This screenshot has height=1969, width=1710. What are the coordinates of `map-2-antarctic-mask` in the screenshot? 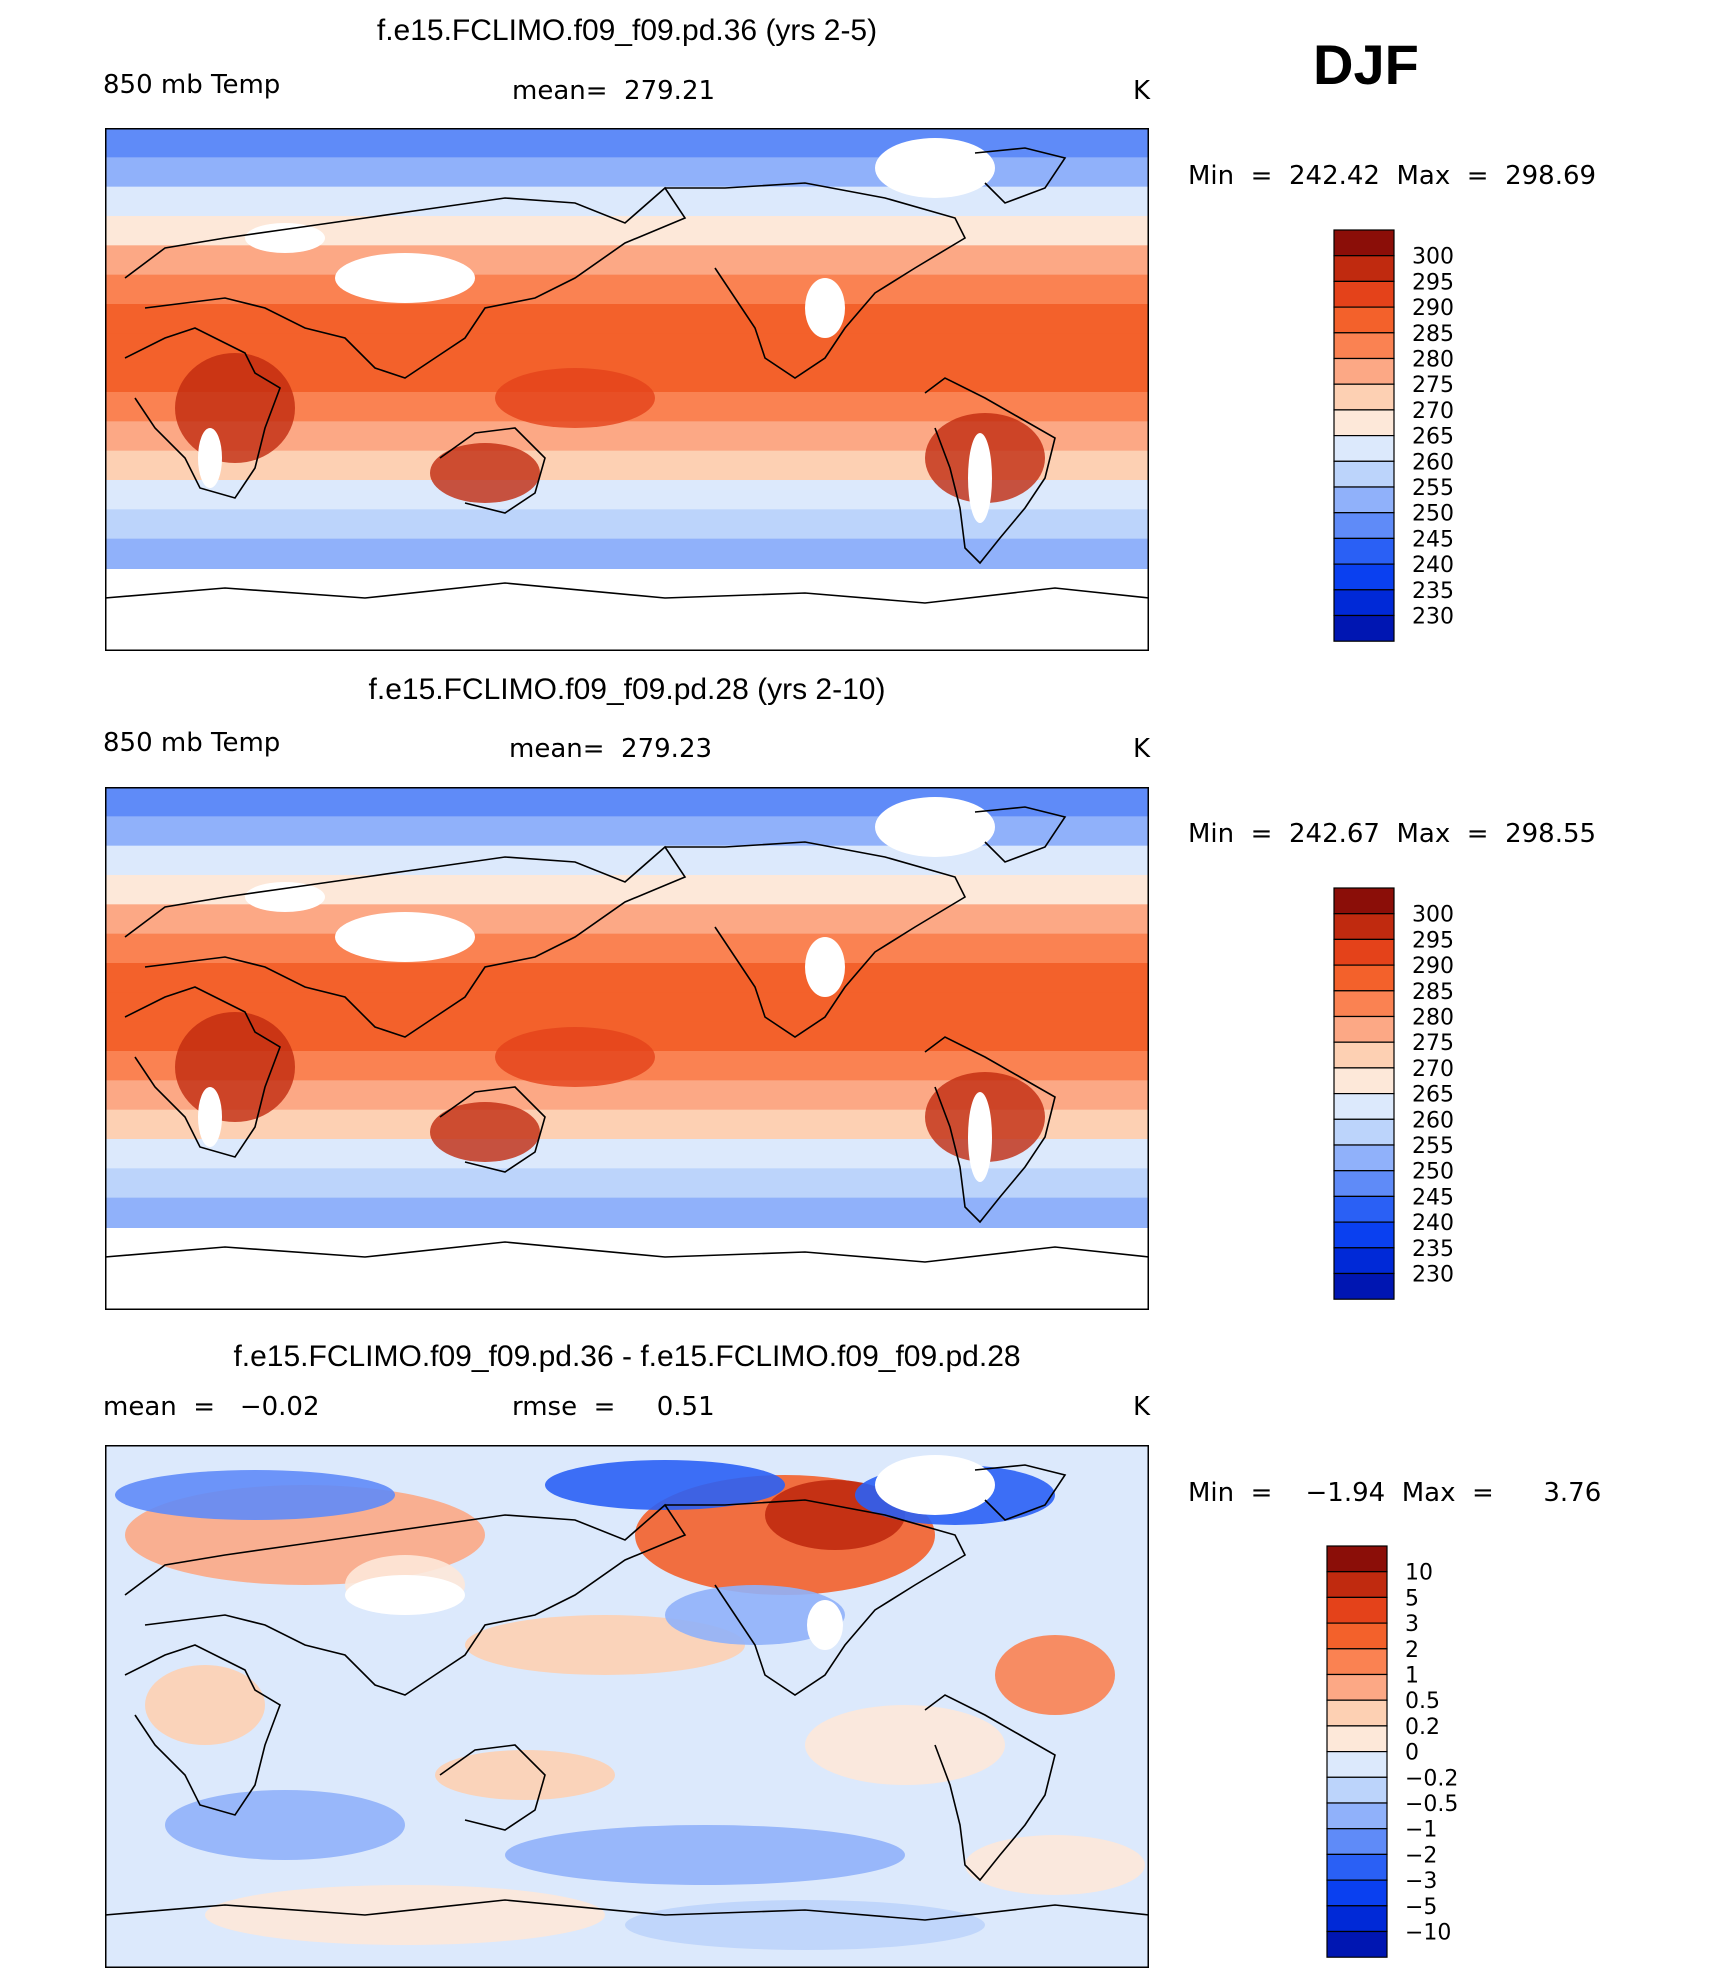 It's located at (627, 1283).